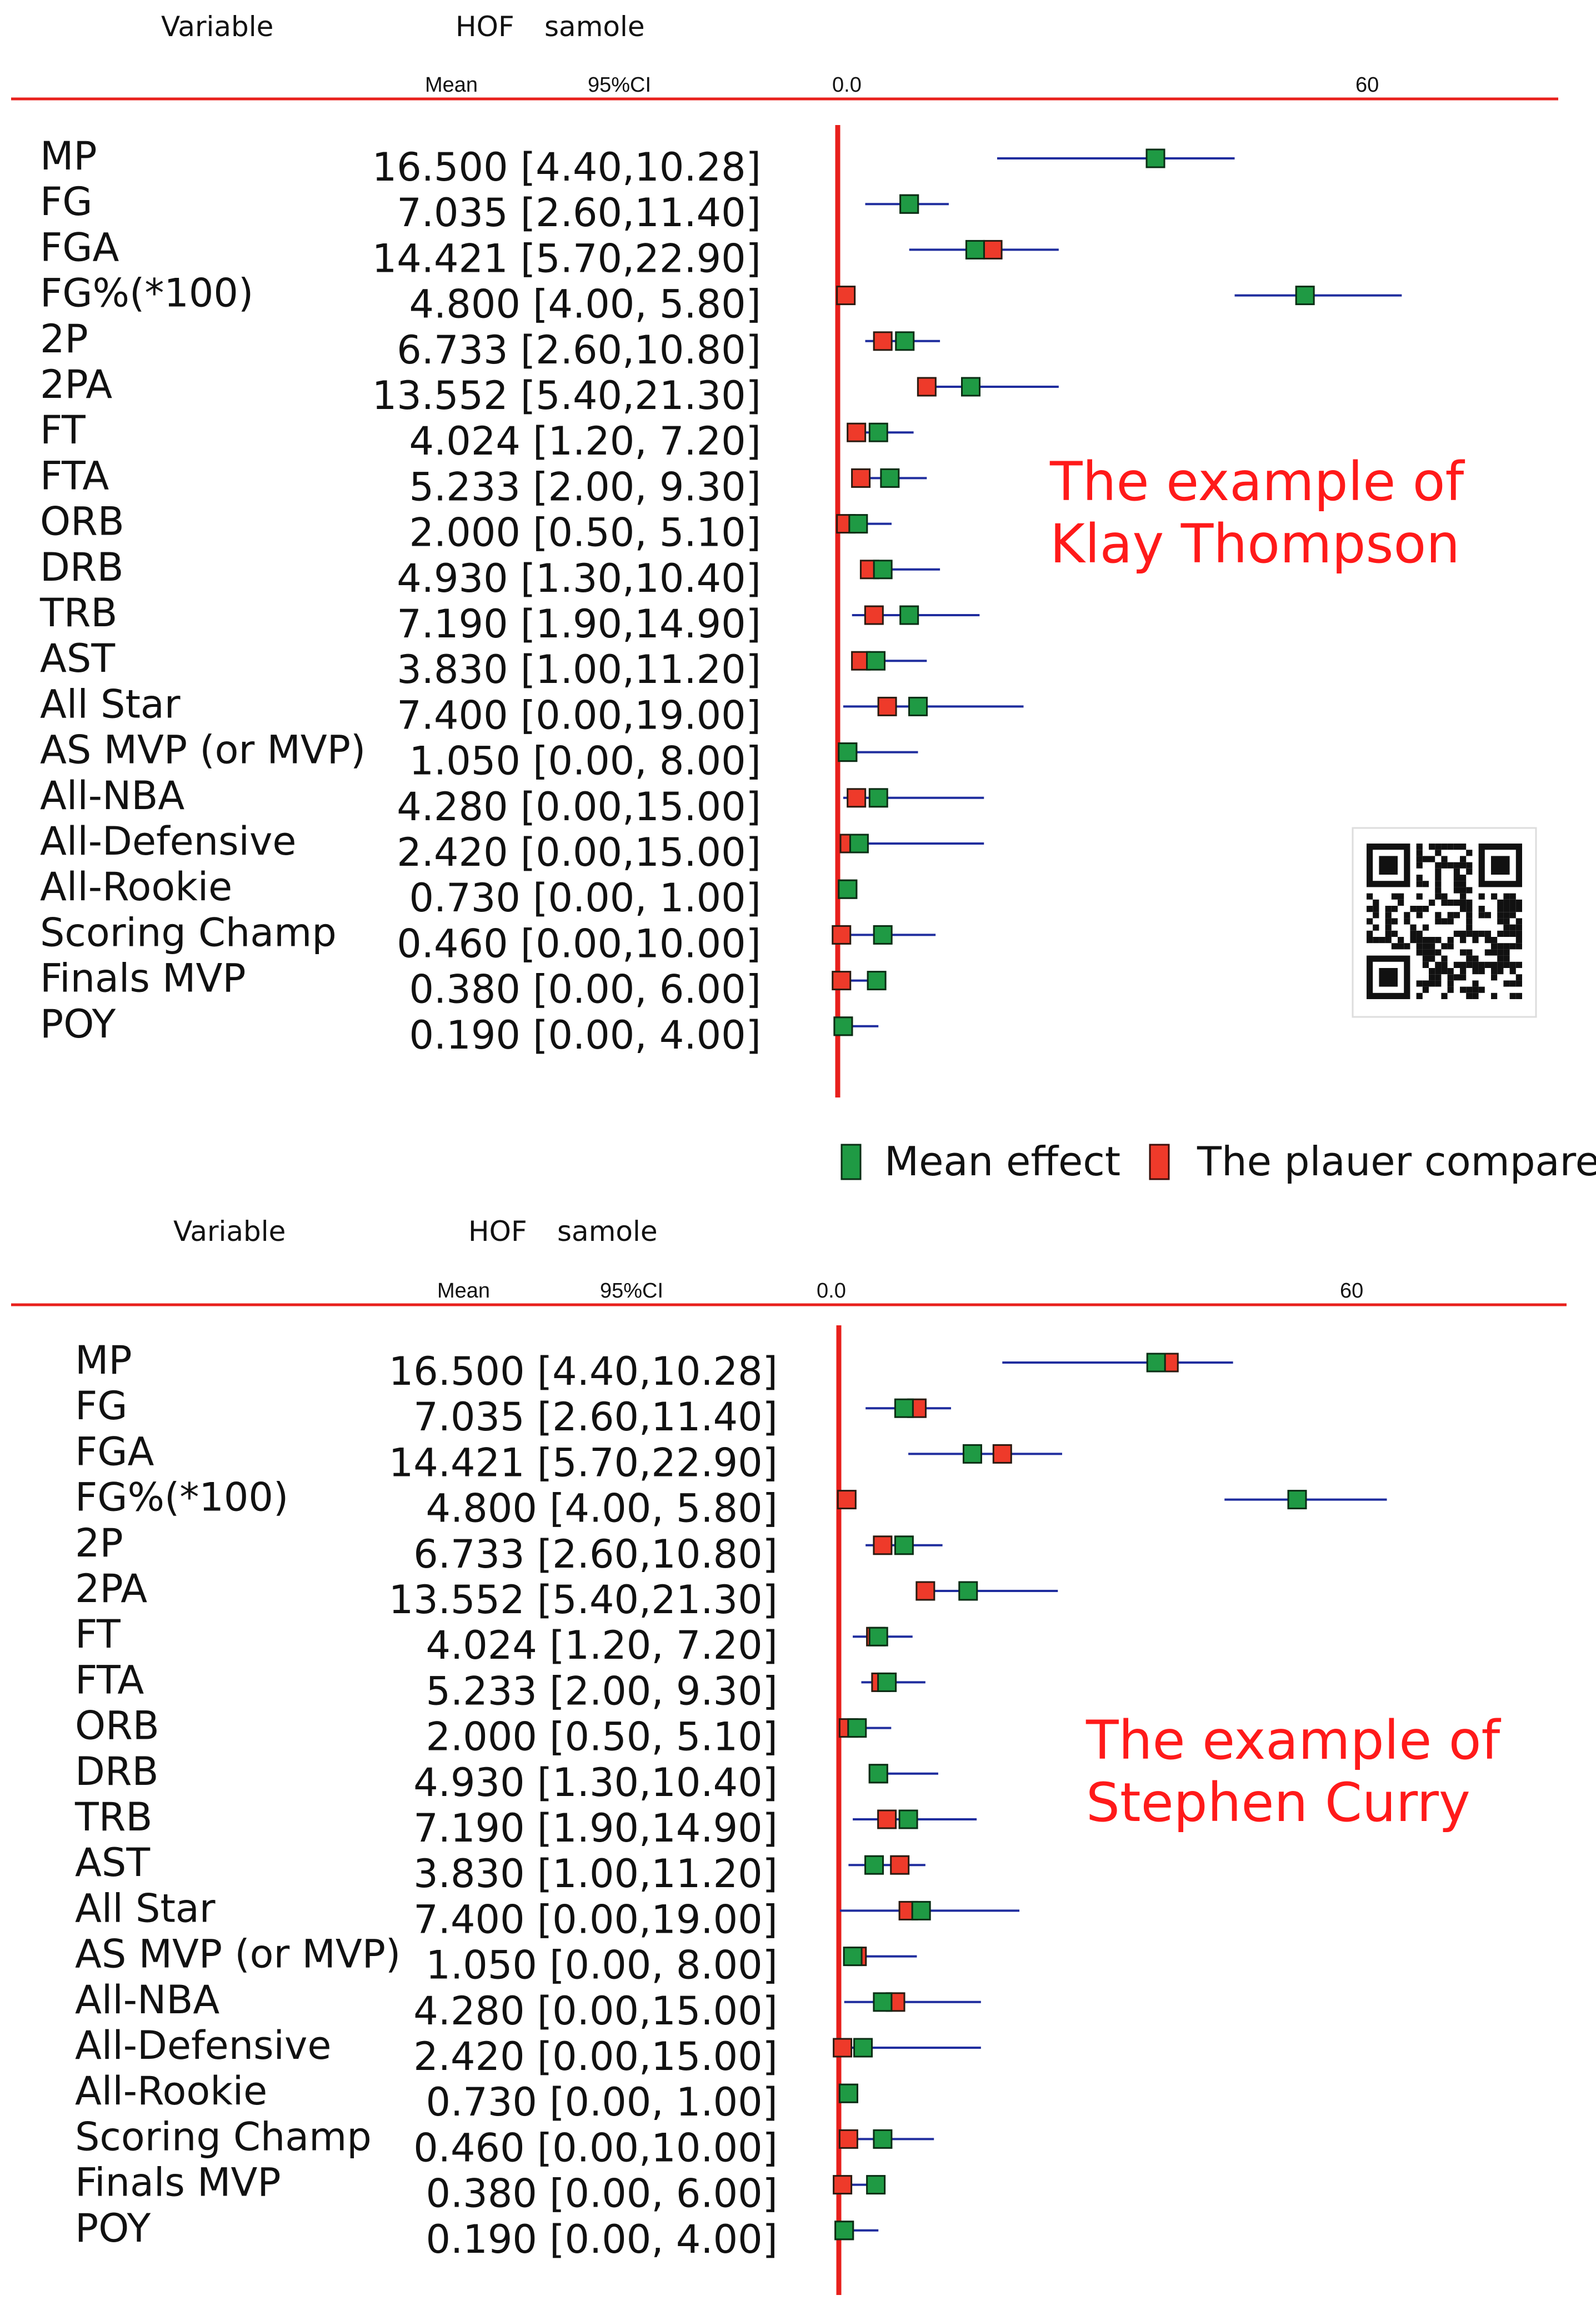 The image size is (1596, 2300). I want to click on tick-label-zero: 0.0, so click(847, 85).